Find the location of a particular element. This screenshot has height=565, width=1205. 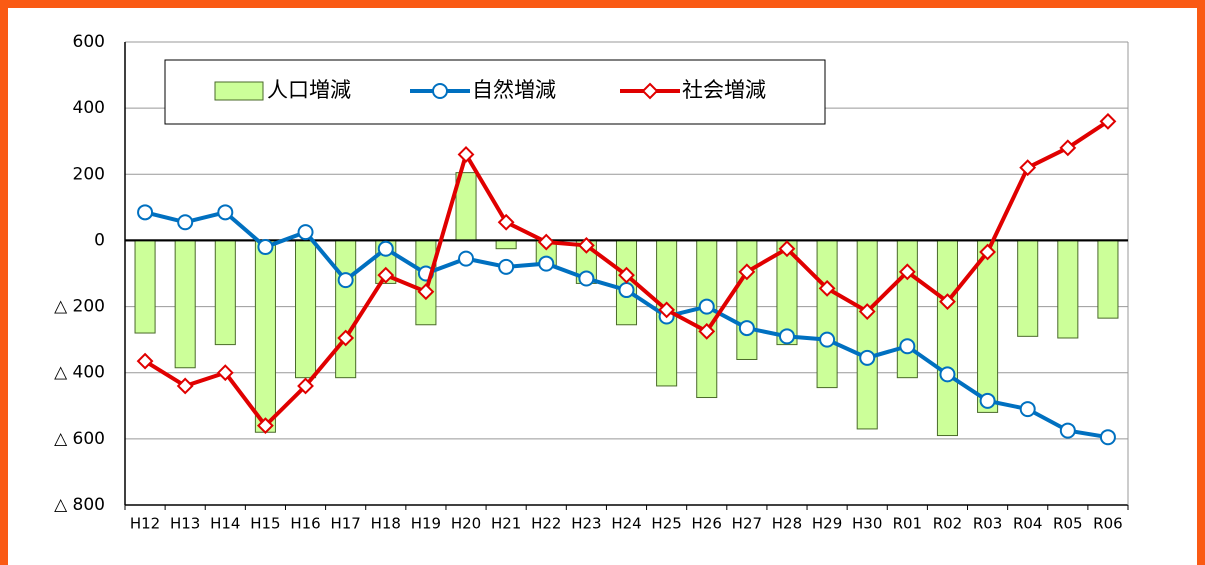

x-tick-label: H13 is located at coordinates (185, 524).